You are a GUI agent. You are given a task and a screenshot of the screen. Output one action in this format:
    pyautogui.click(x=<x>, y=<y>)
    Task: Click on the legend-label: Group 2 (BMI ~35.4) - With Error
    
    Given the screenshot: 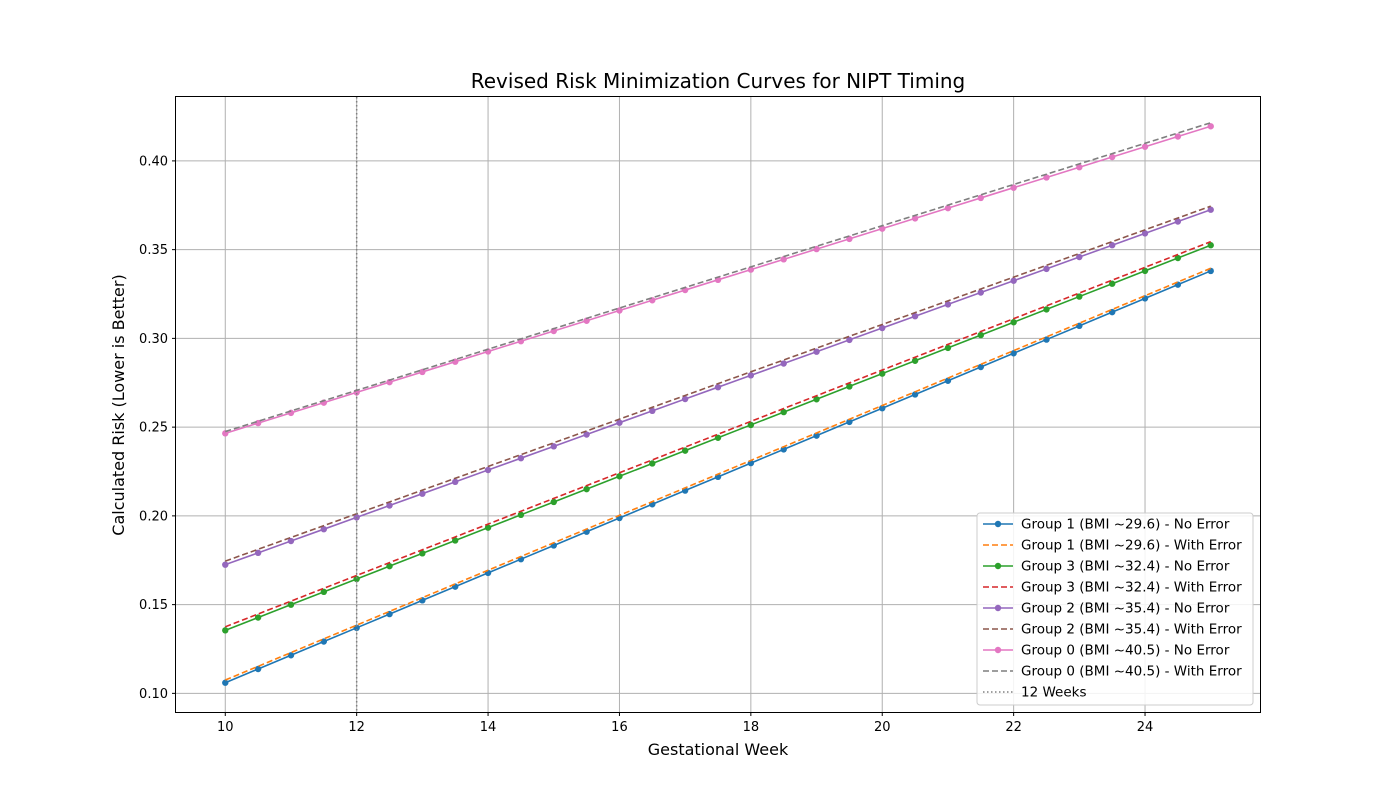 What is the action you would take?
    pyautogui.click(x=1131, y=630)
    